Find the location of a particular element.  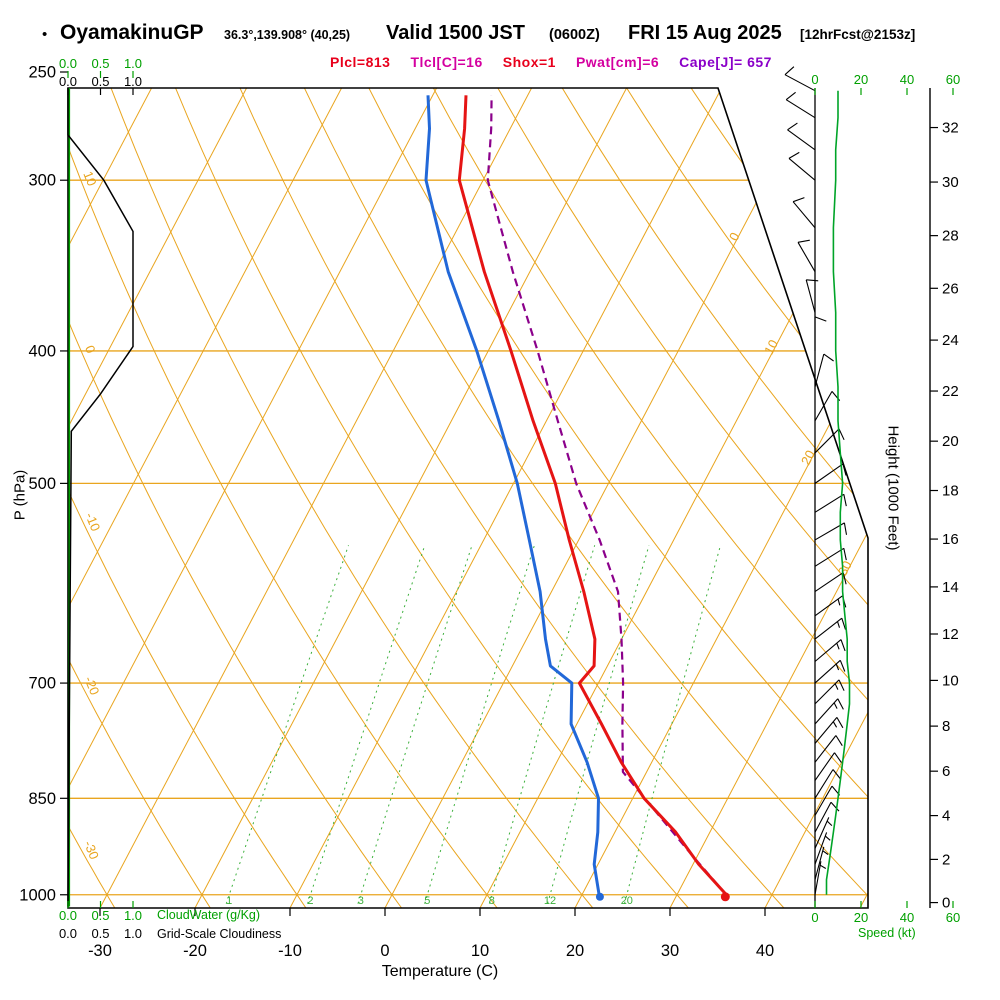

svg-text: 22 is located at coordinates (950, 391).